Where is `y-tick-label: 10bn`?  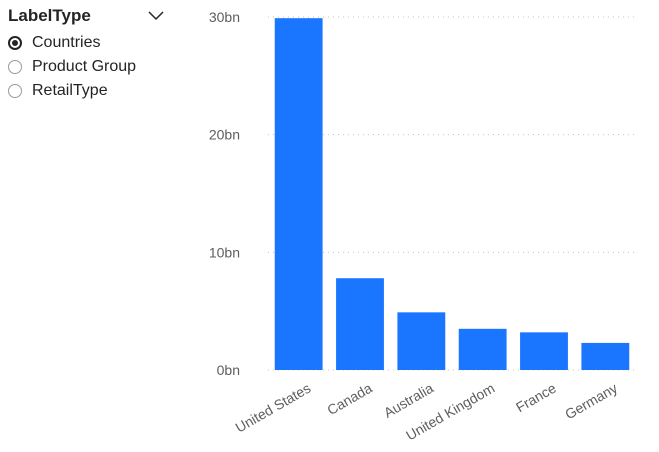 y-tick-label: 10bn is located at coordinates (224, 252).